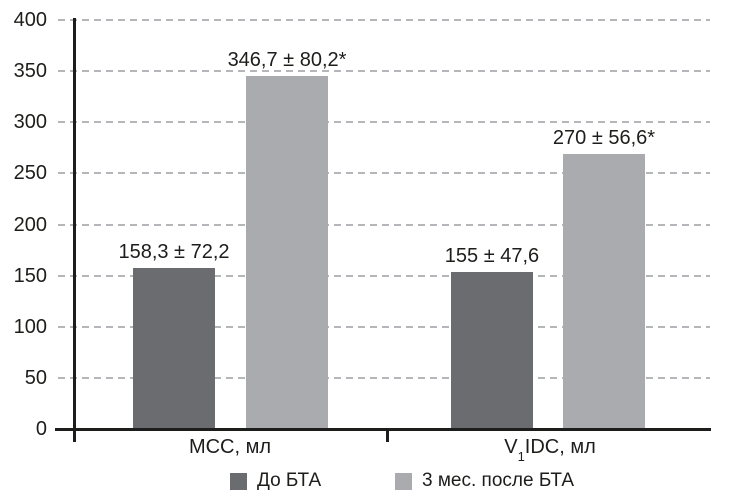  What do you see at coordinates (511, 447) in the screenshot?
I see `category-text: V` at bounding box center [511, 447].